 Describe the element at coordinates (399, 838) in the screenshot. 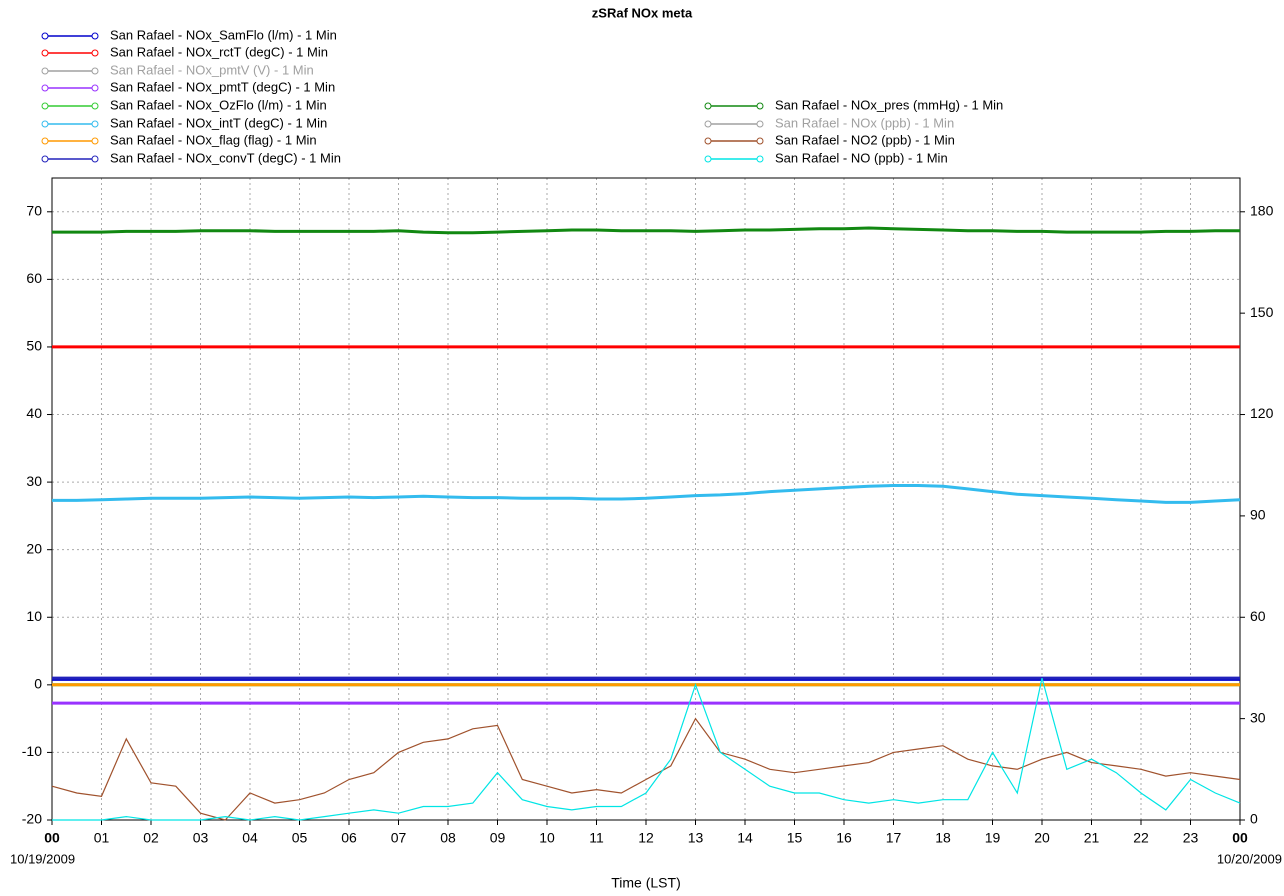

I see `x-tick-label: 07` at that location.